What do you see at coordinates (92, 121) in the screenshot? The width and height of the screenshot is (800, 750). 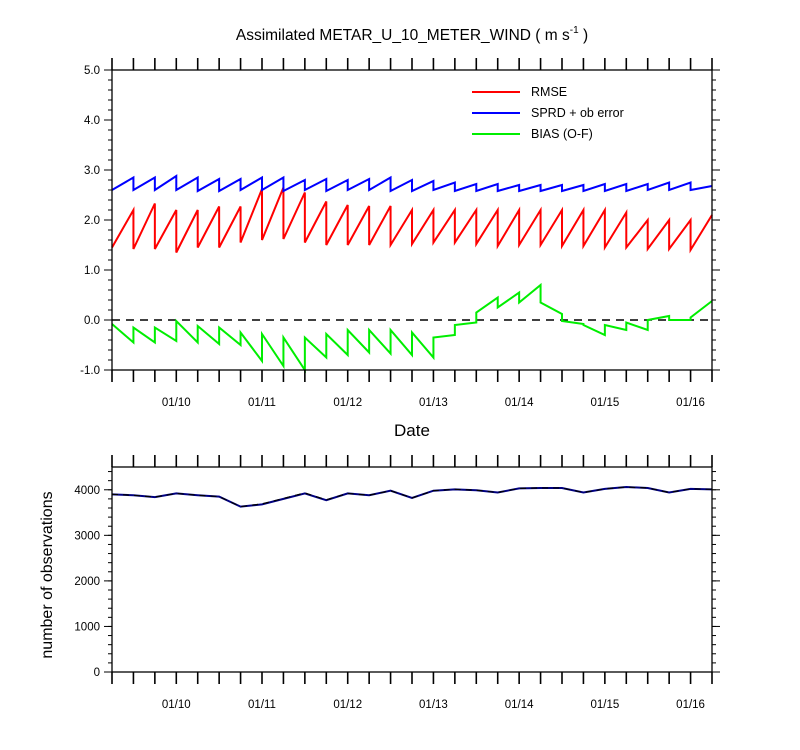 I see `y-tick-label: 4.0` at bounding box center [92, 121].